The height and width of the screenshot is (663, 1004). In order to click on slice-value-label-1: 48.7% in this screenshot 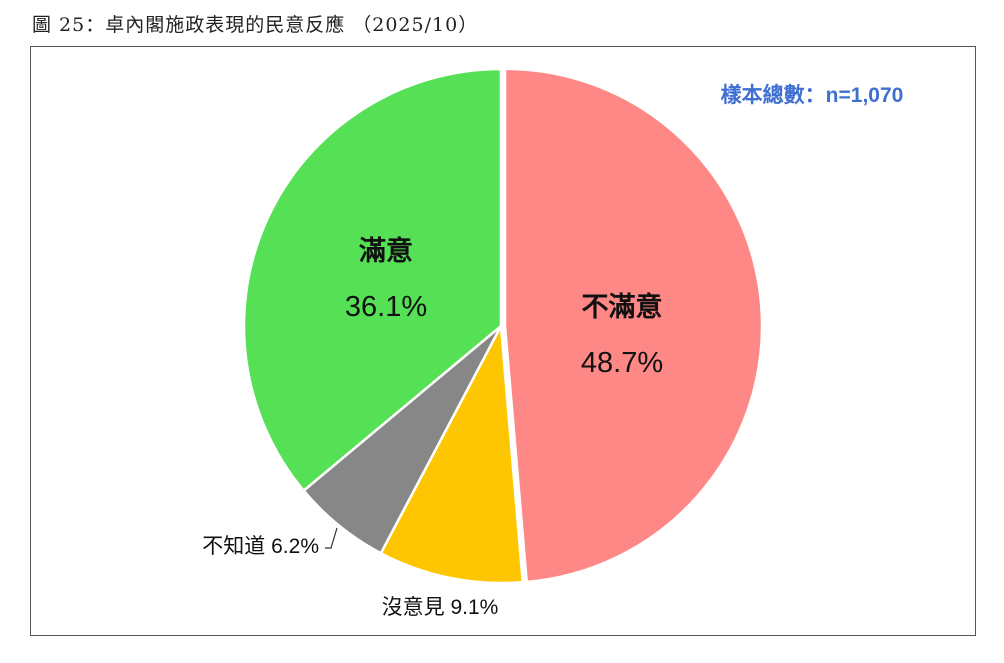, I will do `click(622, 363)`.